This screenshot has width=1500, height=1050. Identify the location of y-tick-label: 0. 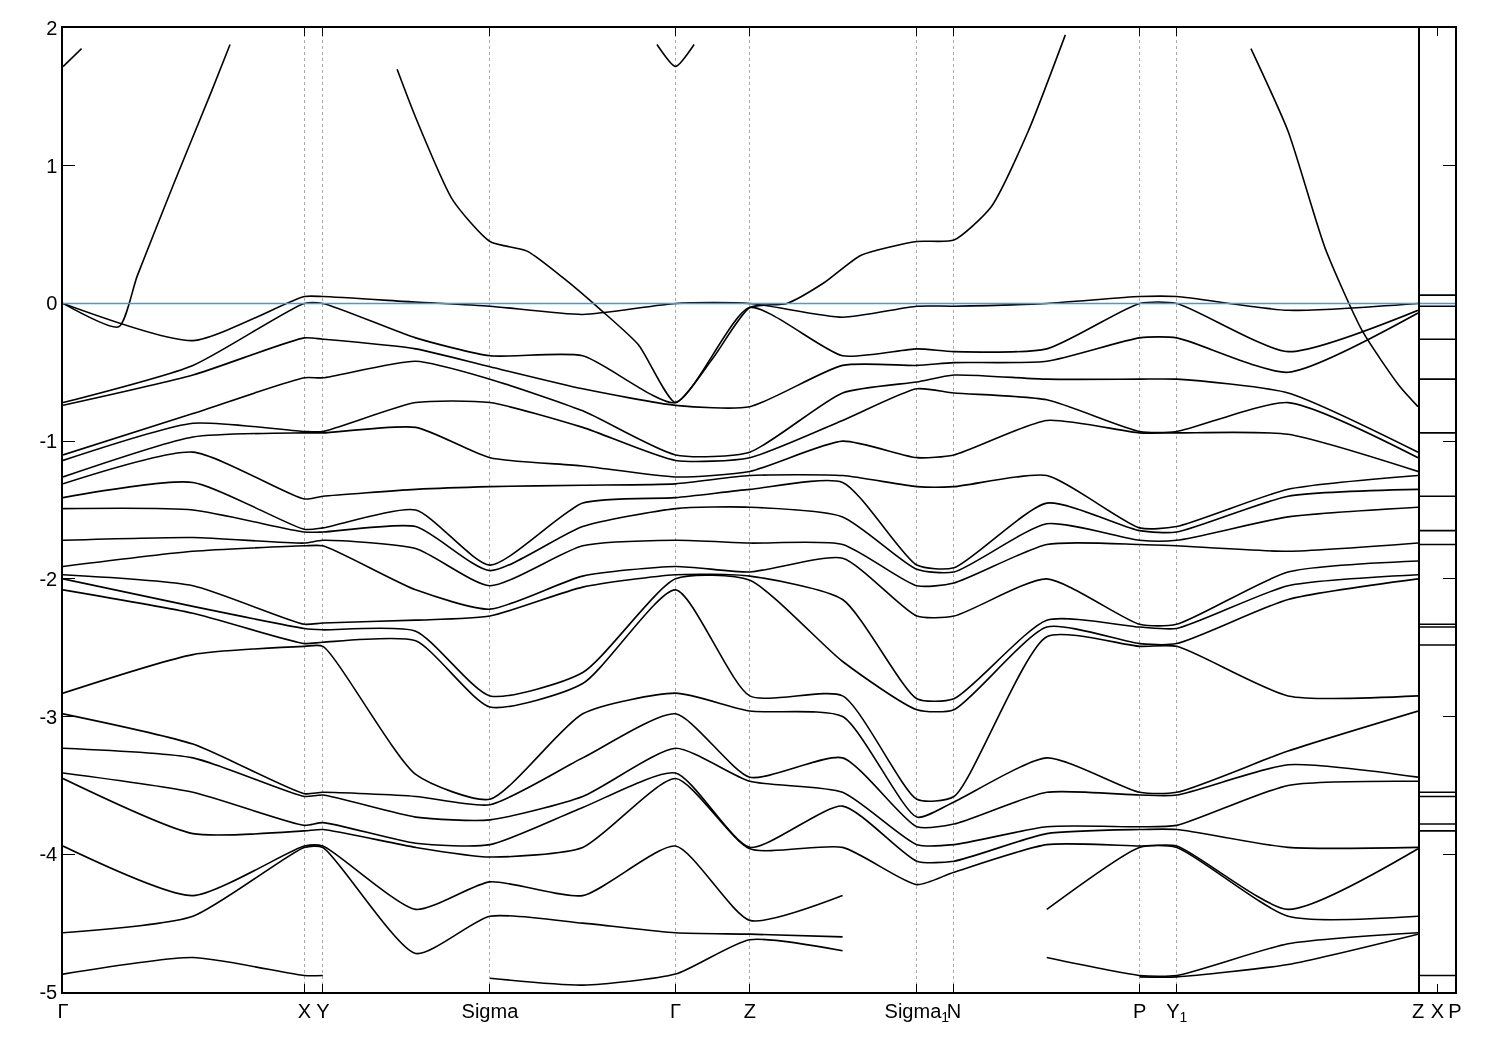
(52, 303).